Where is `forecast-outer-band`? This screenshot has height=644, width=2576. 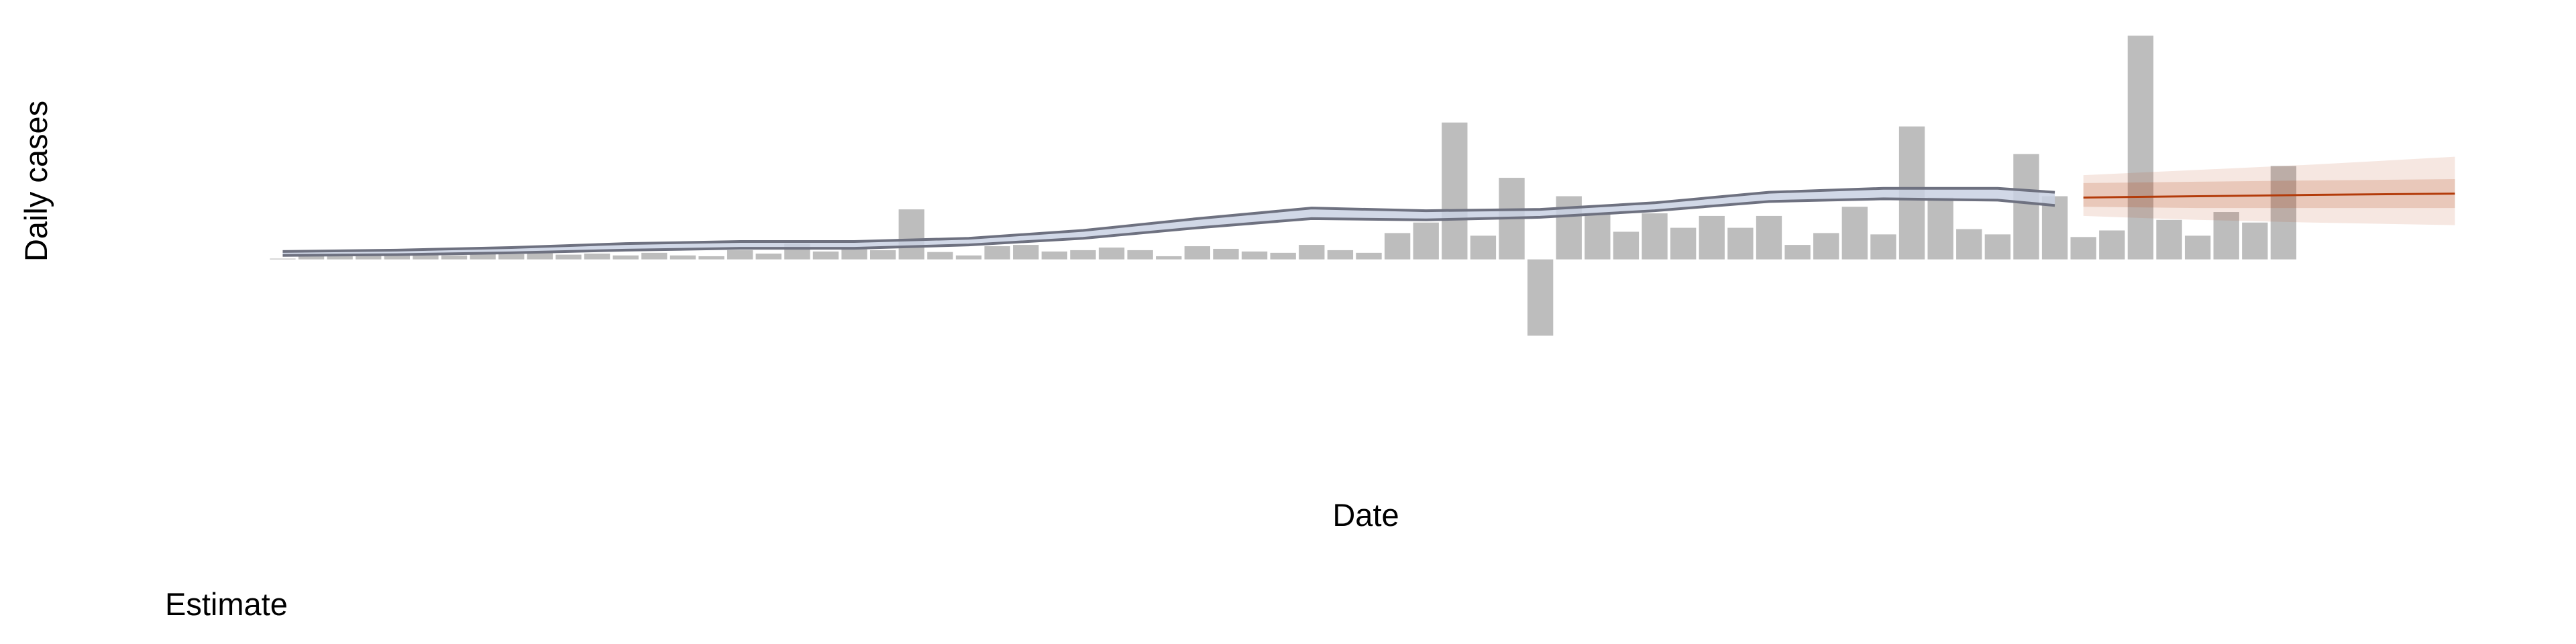 forecast-outer-band is located at coordinates (2269, 190).